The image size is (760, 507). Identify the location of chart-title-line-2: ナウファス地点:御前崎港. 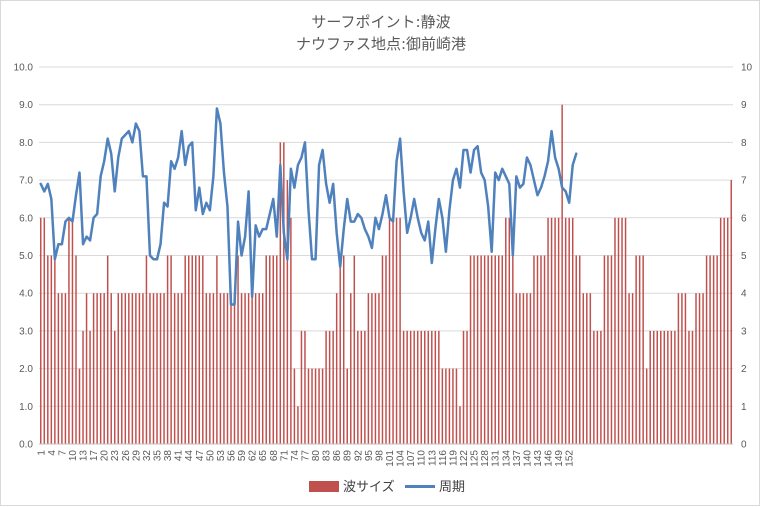
(381, 44).